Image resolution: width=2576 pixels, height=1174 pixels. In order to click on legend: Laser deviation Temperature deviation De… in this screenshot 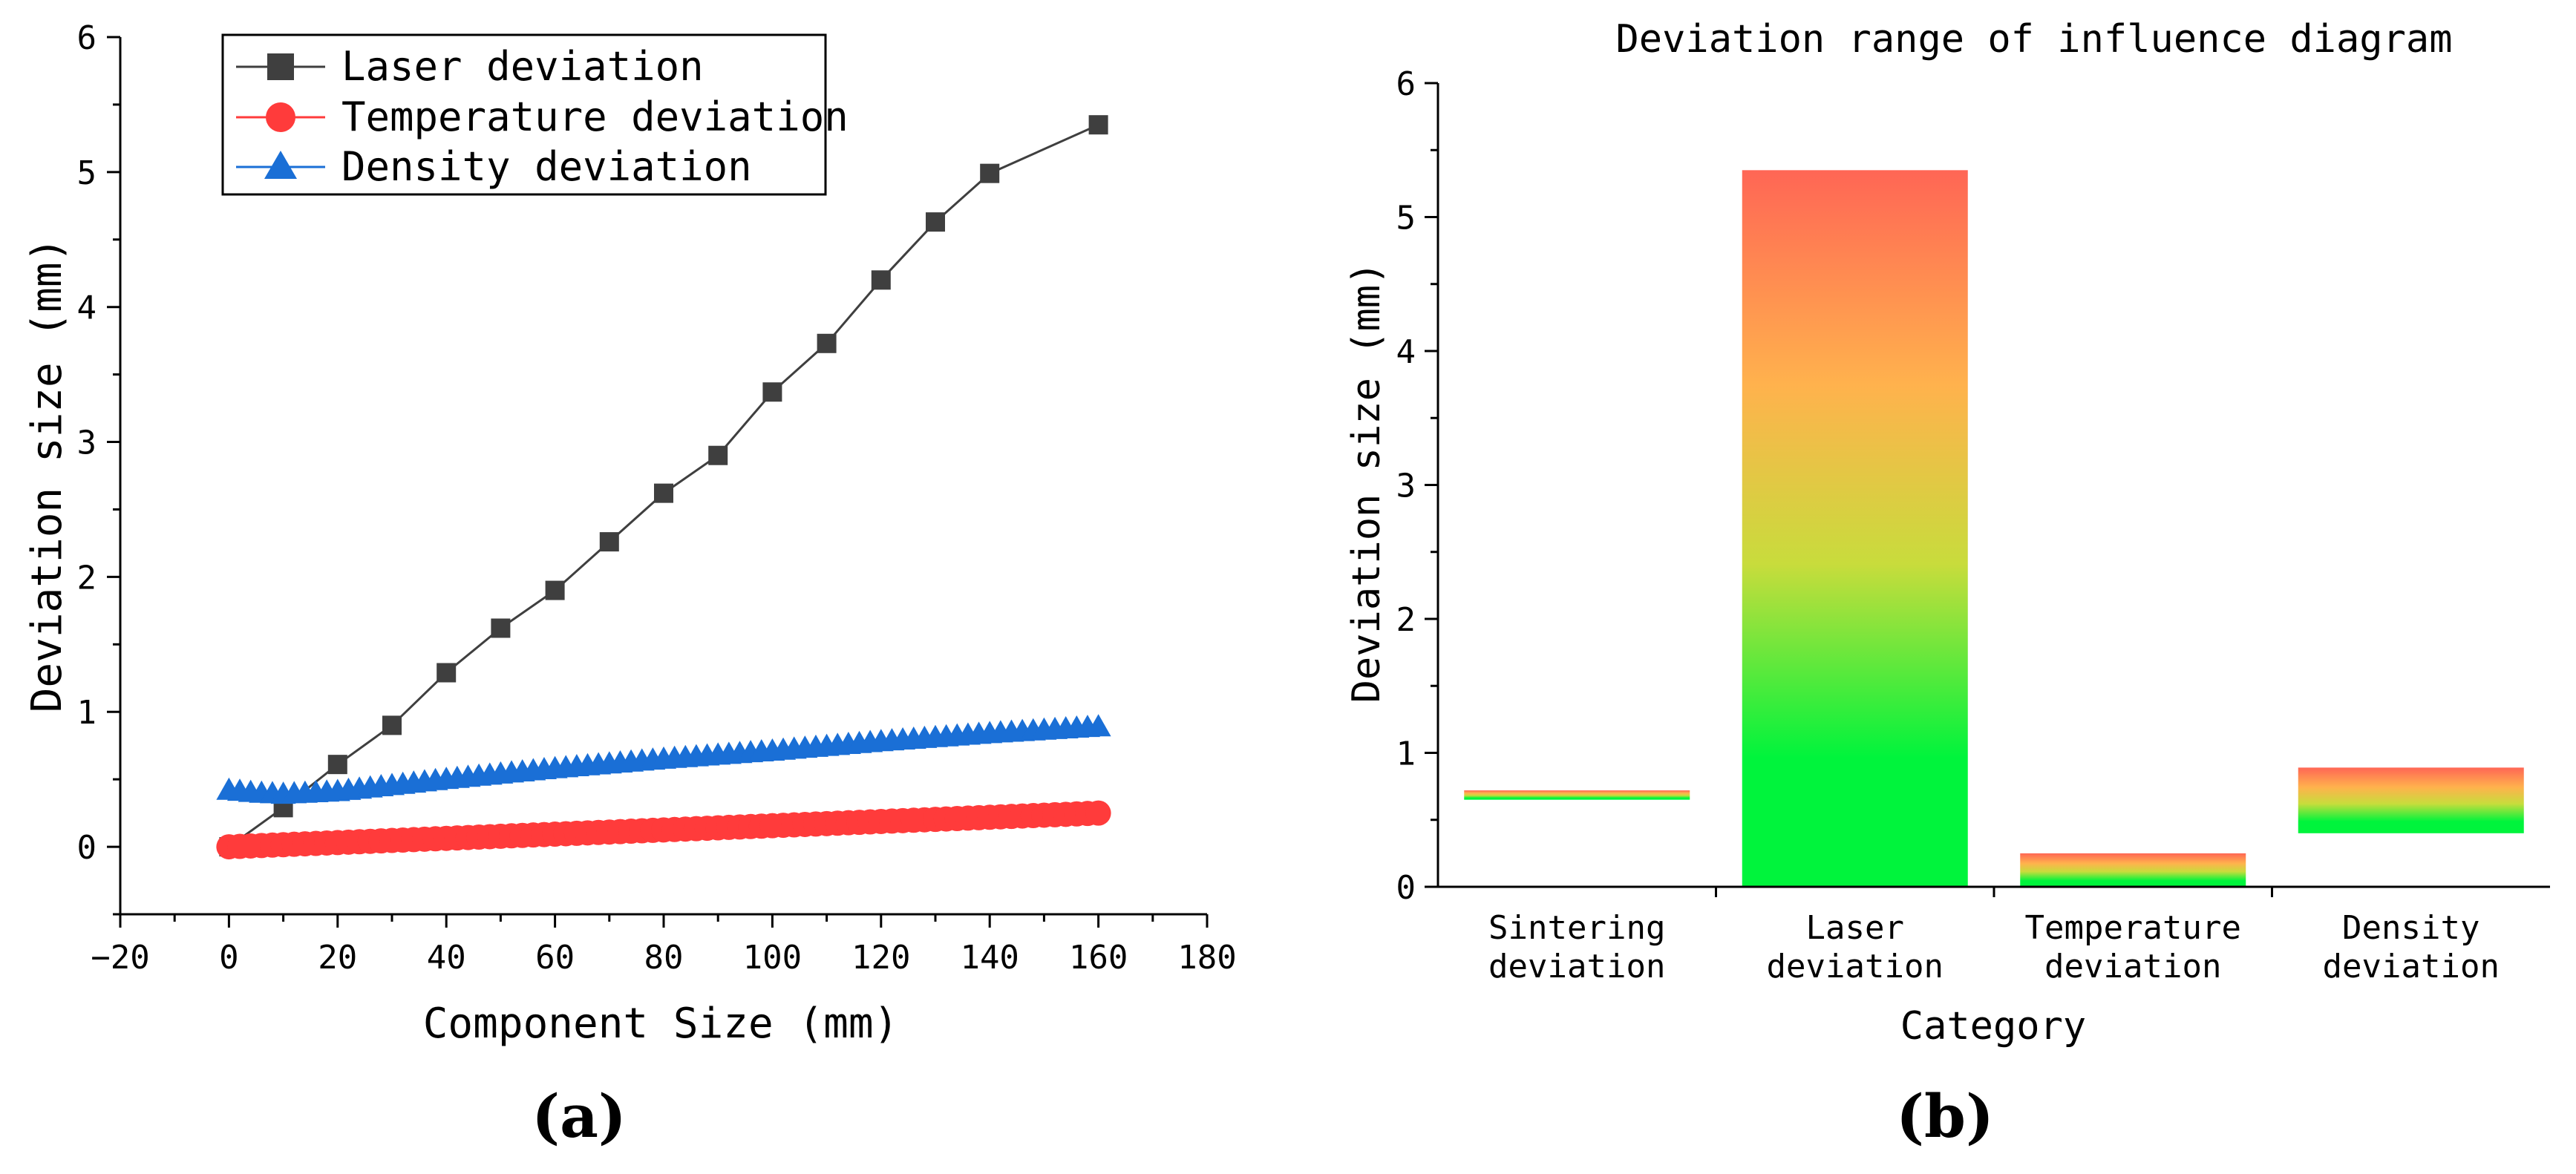, I will do `click(535, 114)`.